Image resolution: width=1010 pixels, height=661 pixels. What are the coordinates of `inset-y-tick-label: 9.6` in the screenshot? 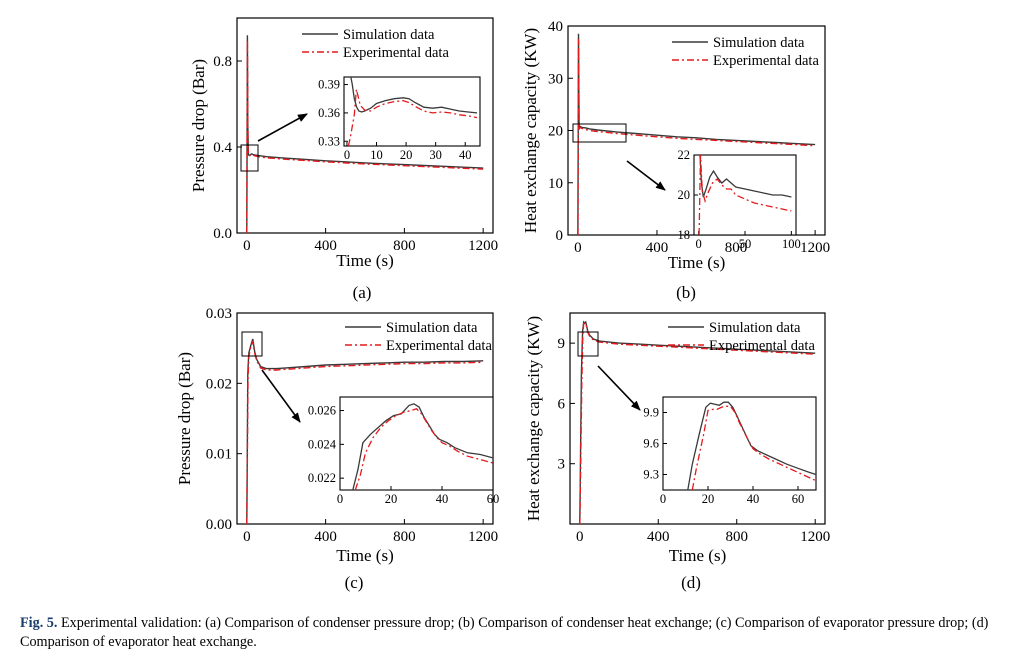 It's located at (651, 444).